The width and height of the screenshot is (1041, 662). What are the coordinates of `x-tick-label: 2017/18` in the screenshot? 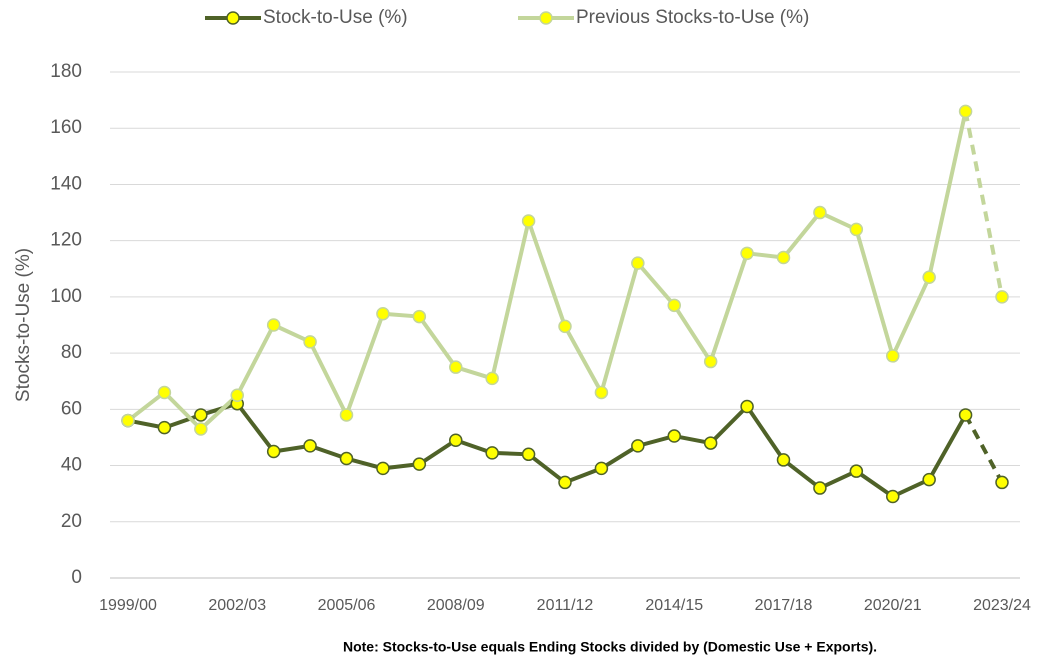 It's located at (784, 605).